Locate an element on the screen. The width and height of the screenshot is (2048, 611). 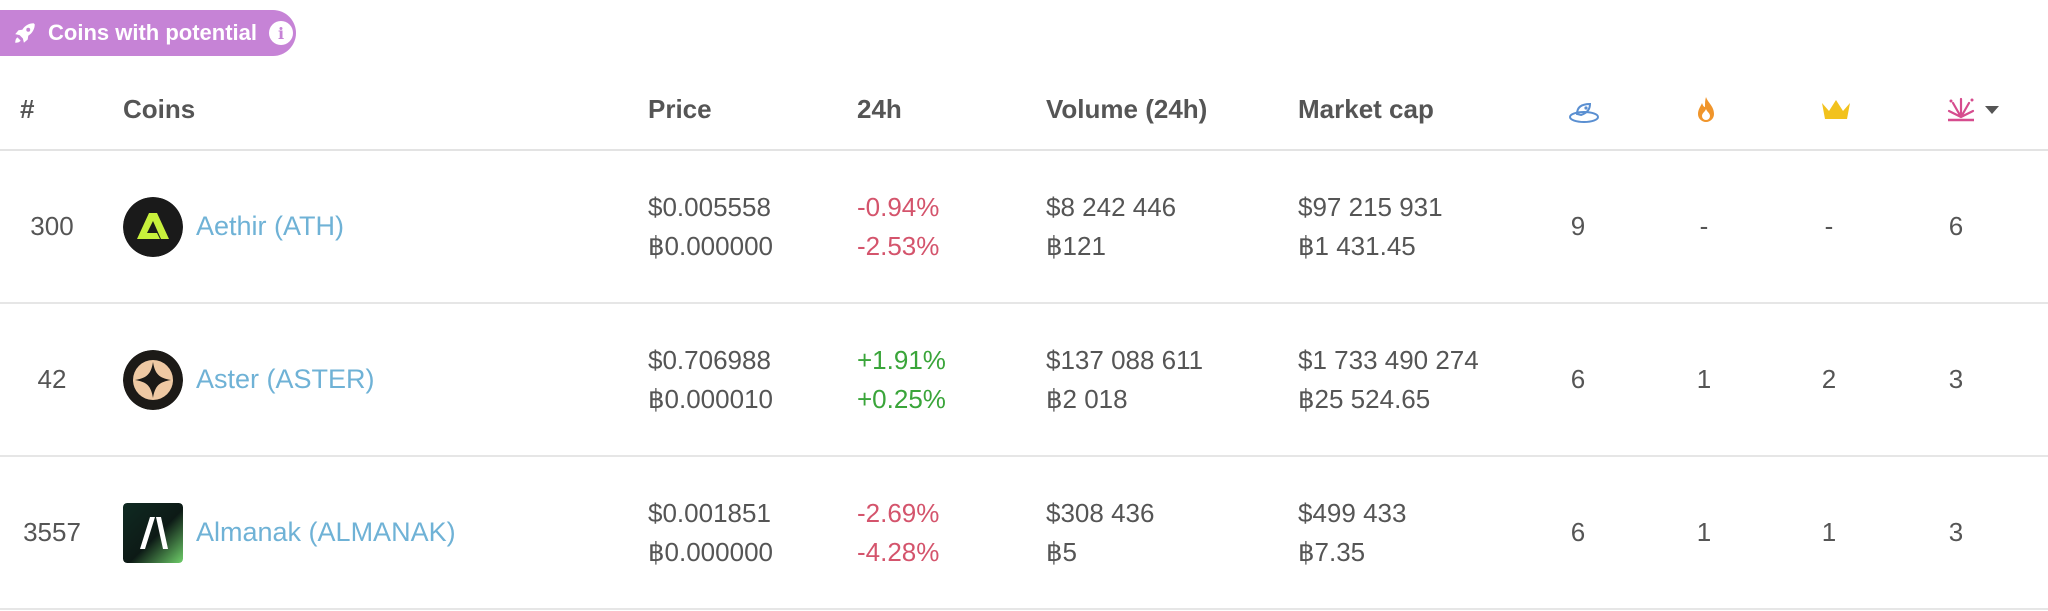
top-score: - is located at coordinates (1829, 226).